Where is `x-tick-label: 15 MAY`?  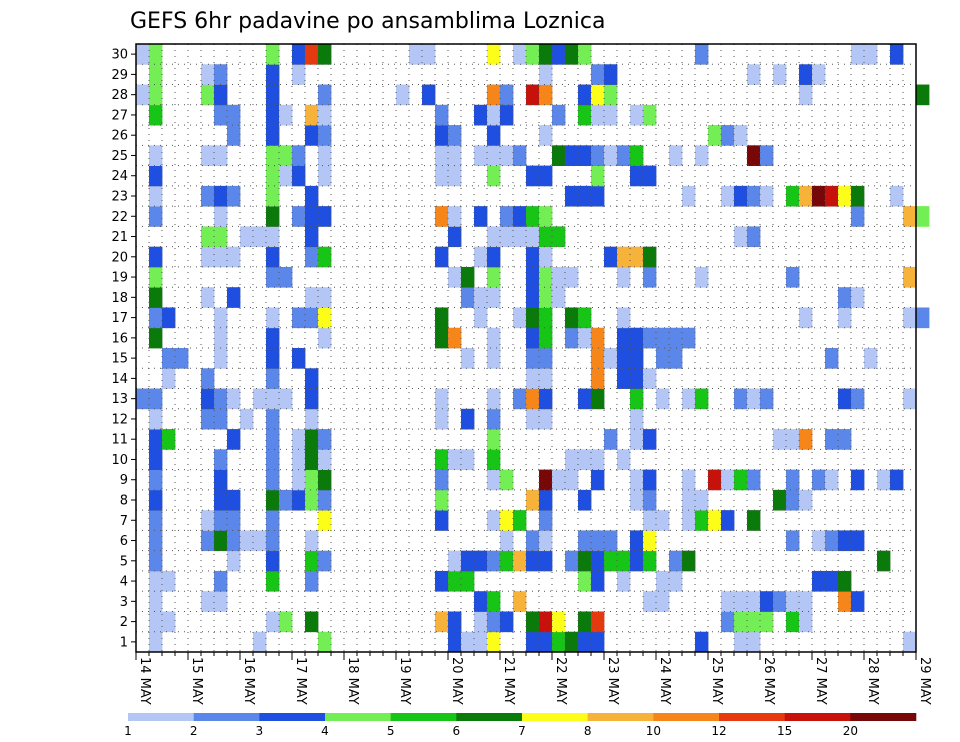 x-tick-label: 15 MAY is located at coordinates (196, 681).